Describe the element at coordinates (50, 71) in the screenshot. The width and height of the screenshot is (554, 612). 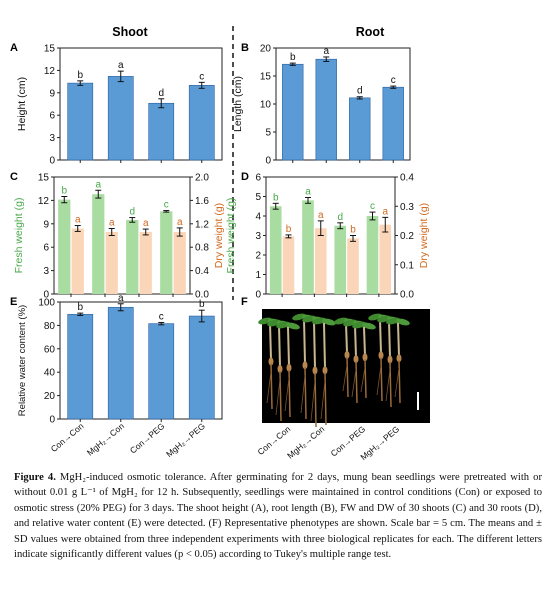
I see `ytick-label-A: 12` at that location.